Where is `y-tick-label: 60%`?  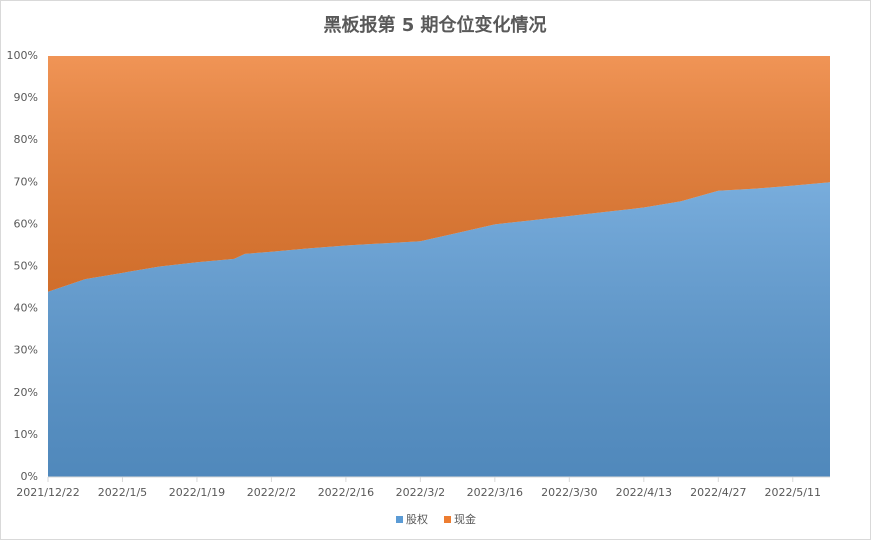 y-tick-label: 60% is located at coordinates (26, 223).